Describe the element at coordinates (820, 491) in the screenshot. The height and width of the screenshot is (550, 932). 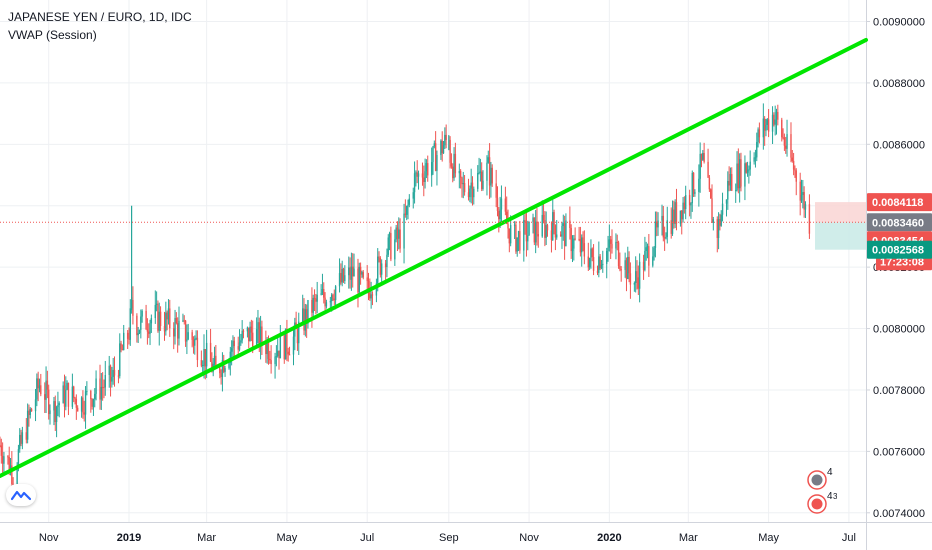
I see `event-badges: 4 4 3` at that location.